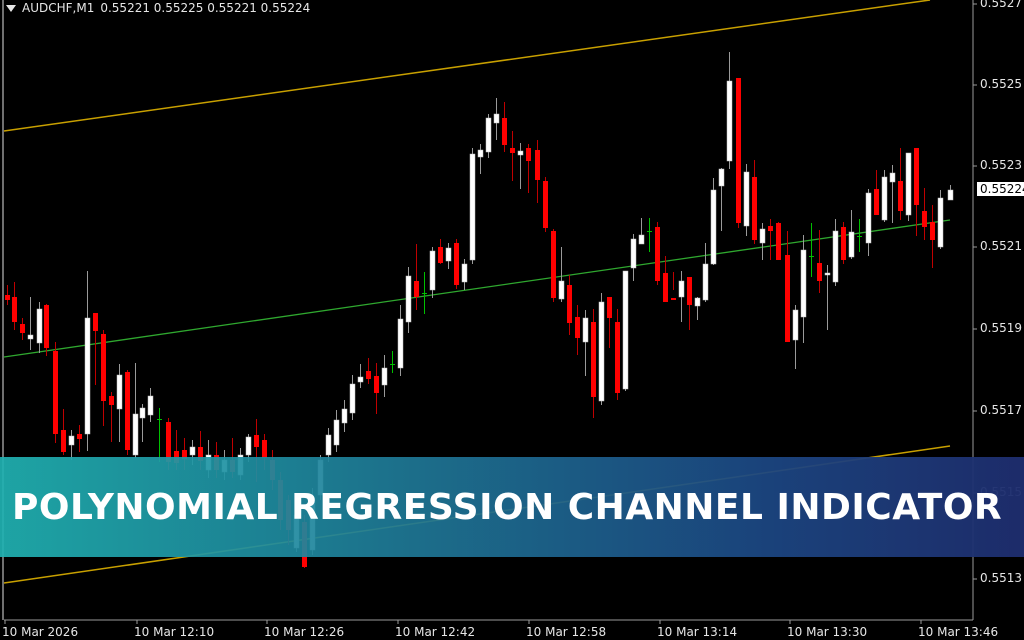 Image resolution: width=1024 pixels, height=640 pixels. I want to click on triangle-down-icon, so click(11, 8).